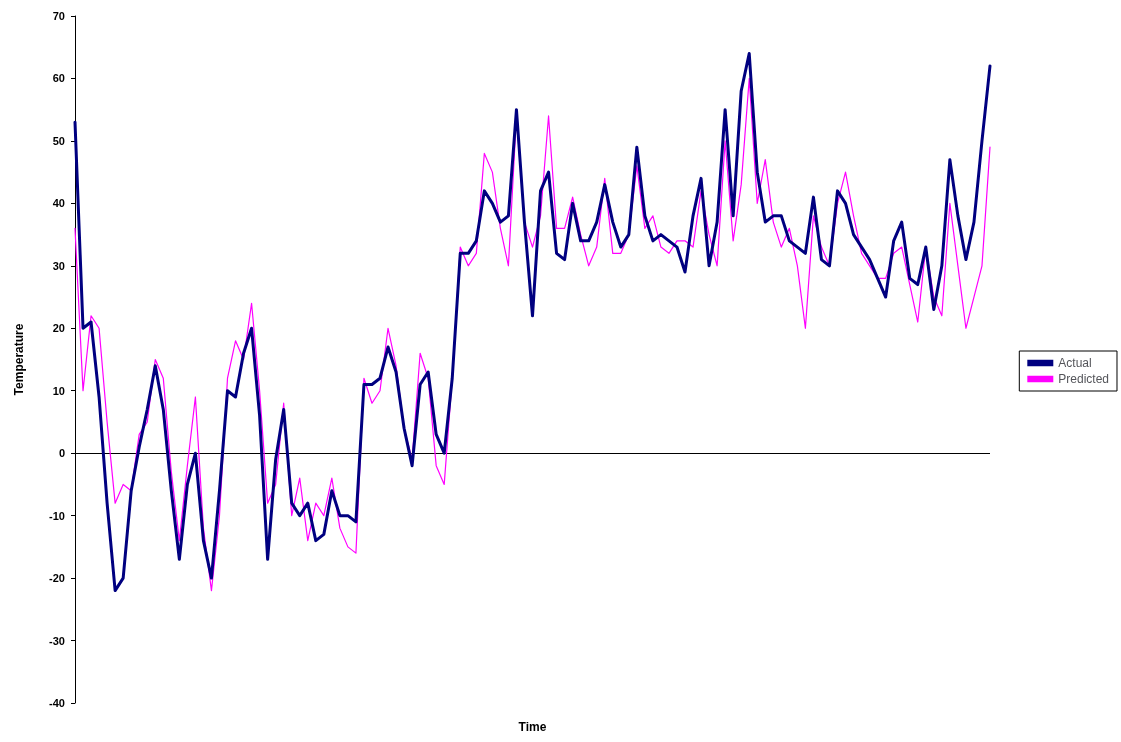 The height and width of the screenshot is (742, 1121). What do you see at coordinates (57, 640) in the screenshot?
I see `y-tick-label: -30` at bounding box center [57, 640].